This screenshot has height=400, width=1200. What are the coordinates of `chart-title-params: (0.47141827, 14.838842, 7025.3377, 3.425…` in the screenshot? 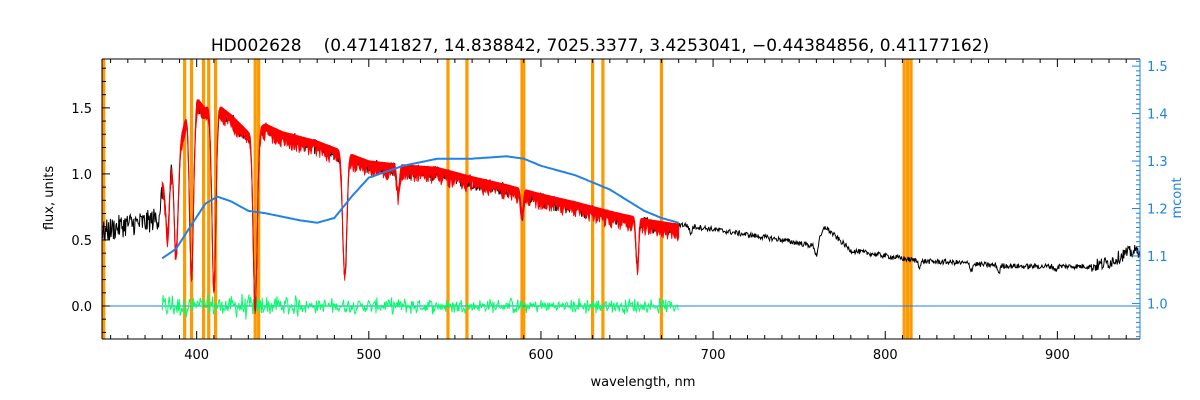 It's located at (657, 46).